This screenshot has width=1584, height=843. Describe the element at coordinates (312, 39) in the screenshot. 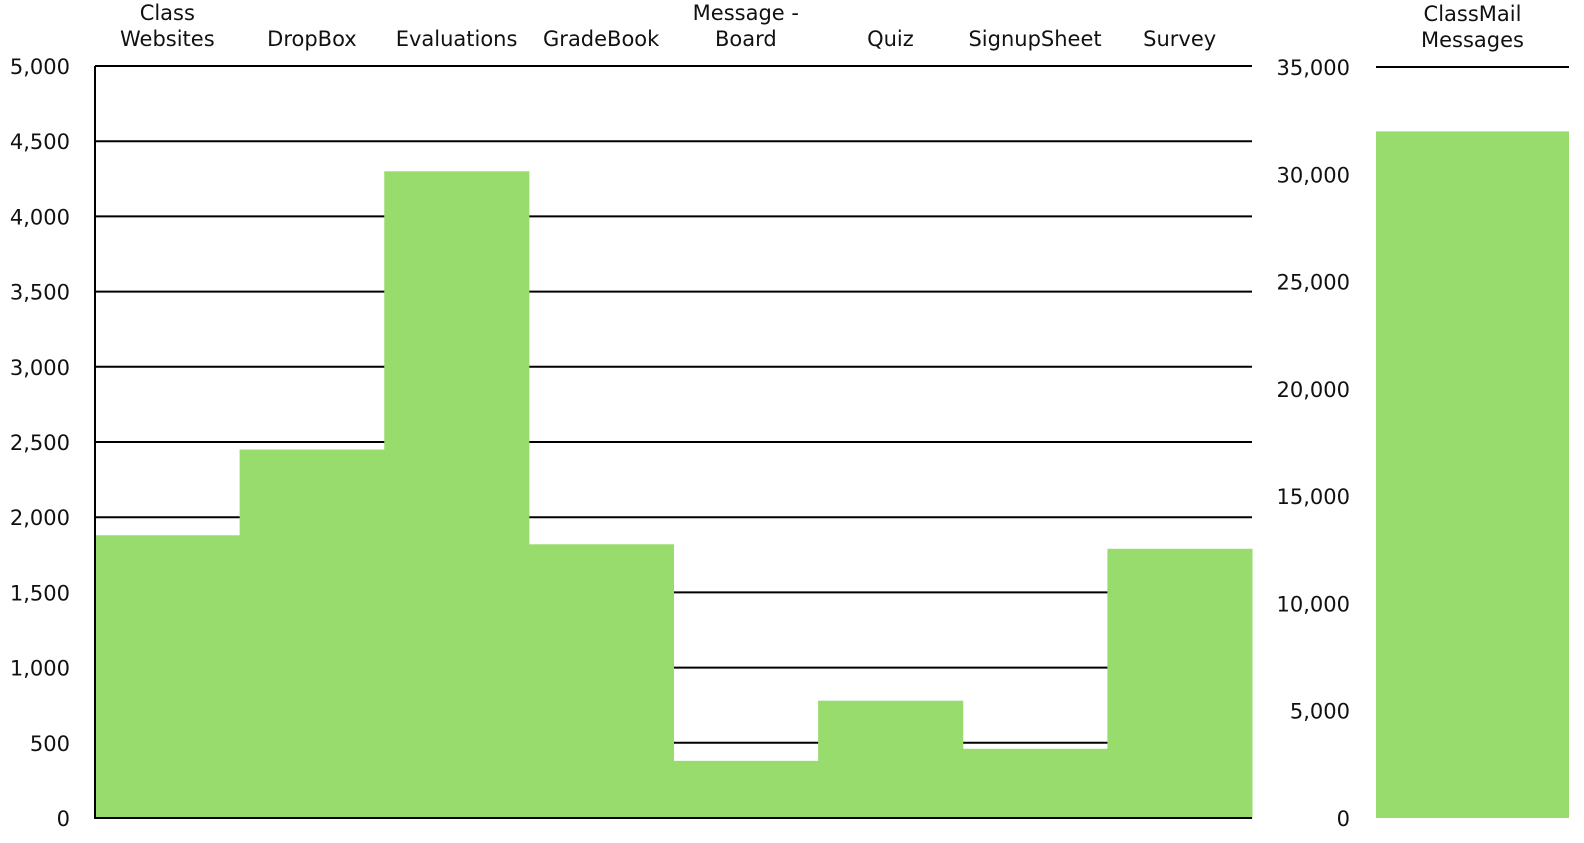

I see `category-label: DropBox` at that location.